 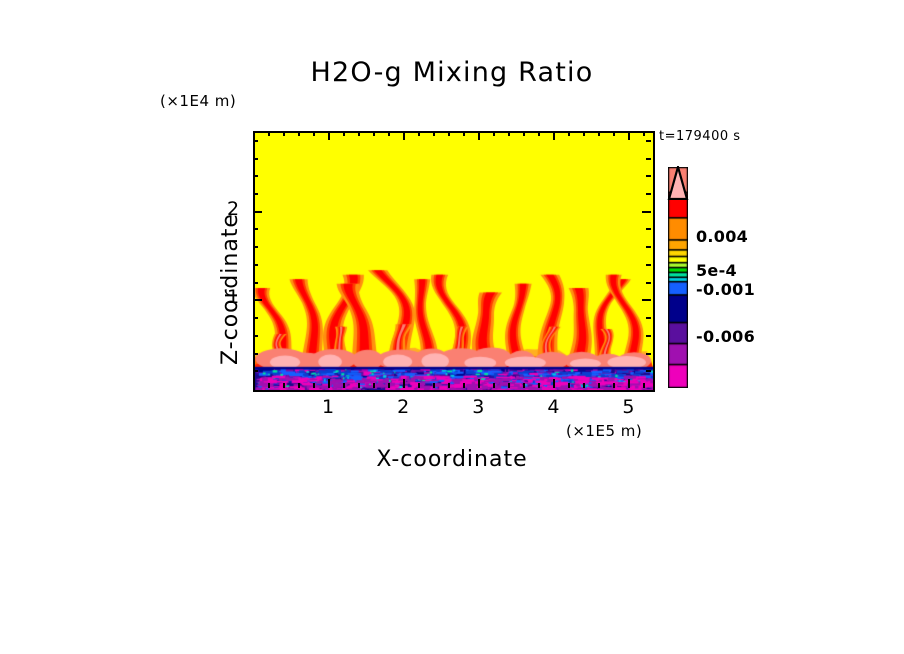 I want to click on page-title: H2O-g Mixing Ratio, so click(x=452, y=72).